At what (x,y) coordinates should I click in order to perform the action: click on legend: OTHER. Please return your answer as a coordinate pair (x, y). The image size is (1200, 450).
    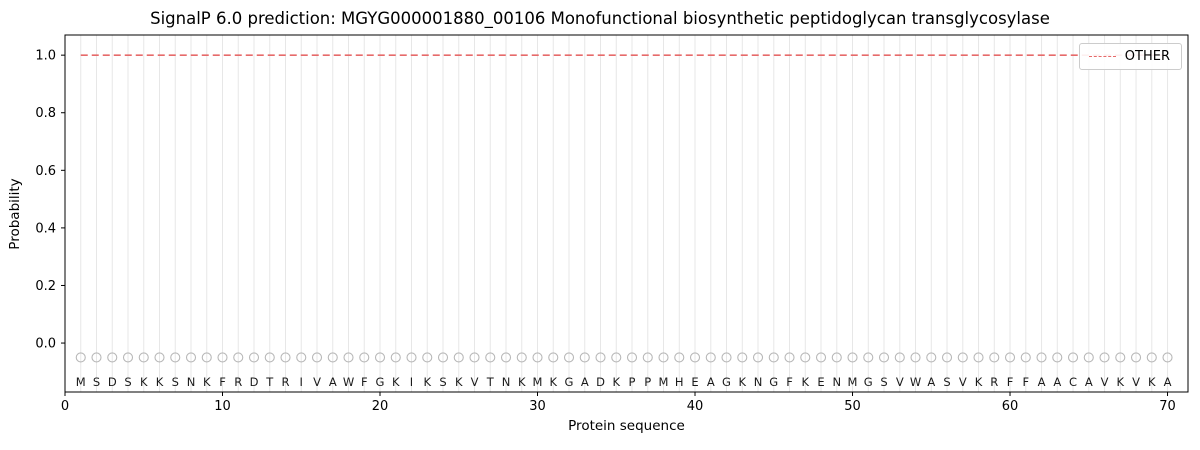
    Looking at the image, I should click on (1130, 56).